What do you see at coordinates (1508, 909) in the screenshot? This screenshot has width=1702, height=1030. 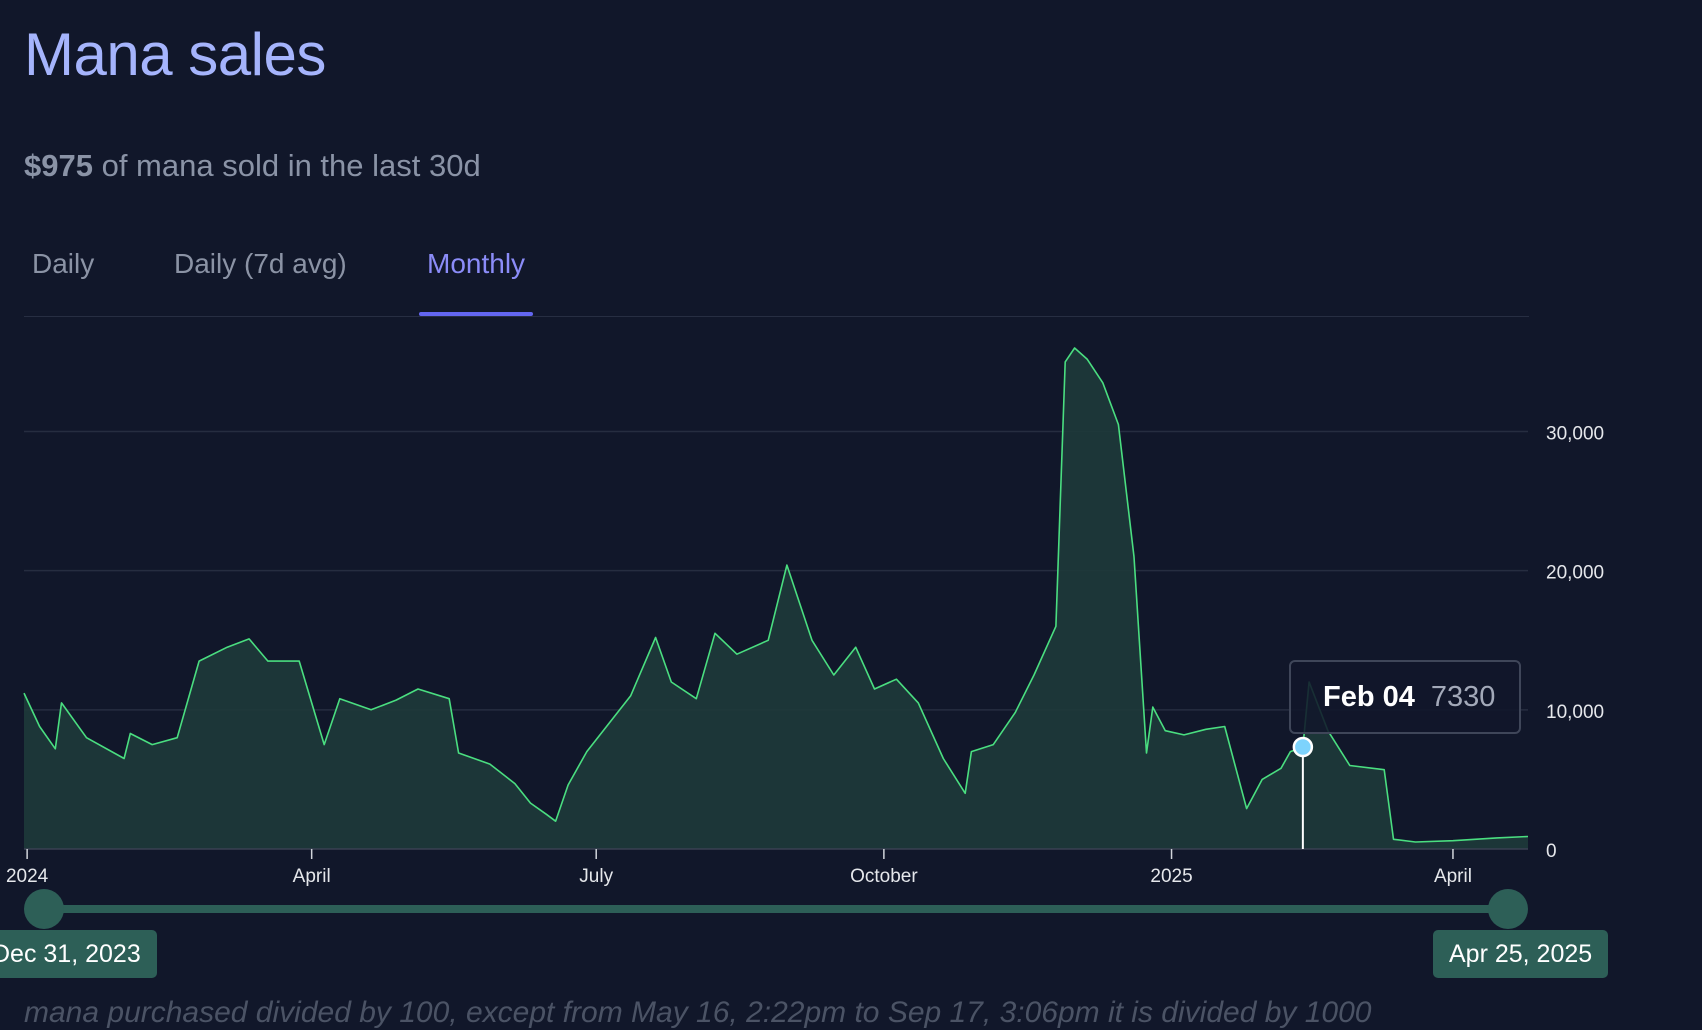 I see `range-end-handle` at bounding box center [1508, 909].